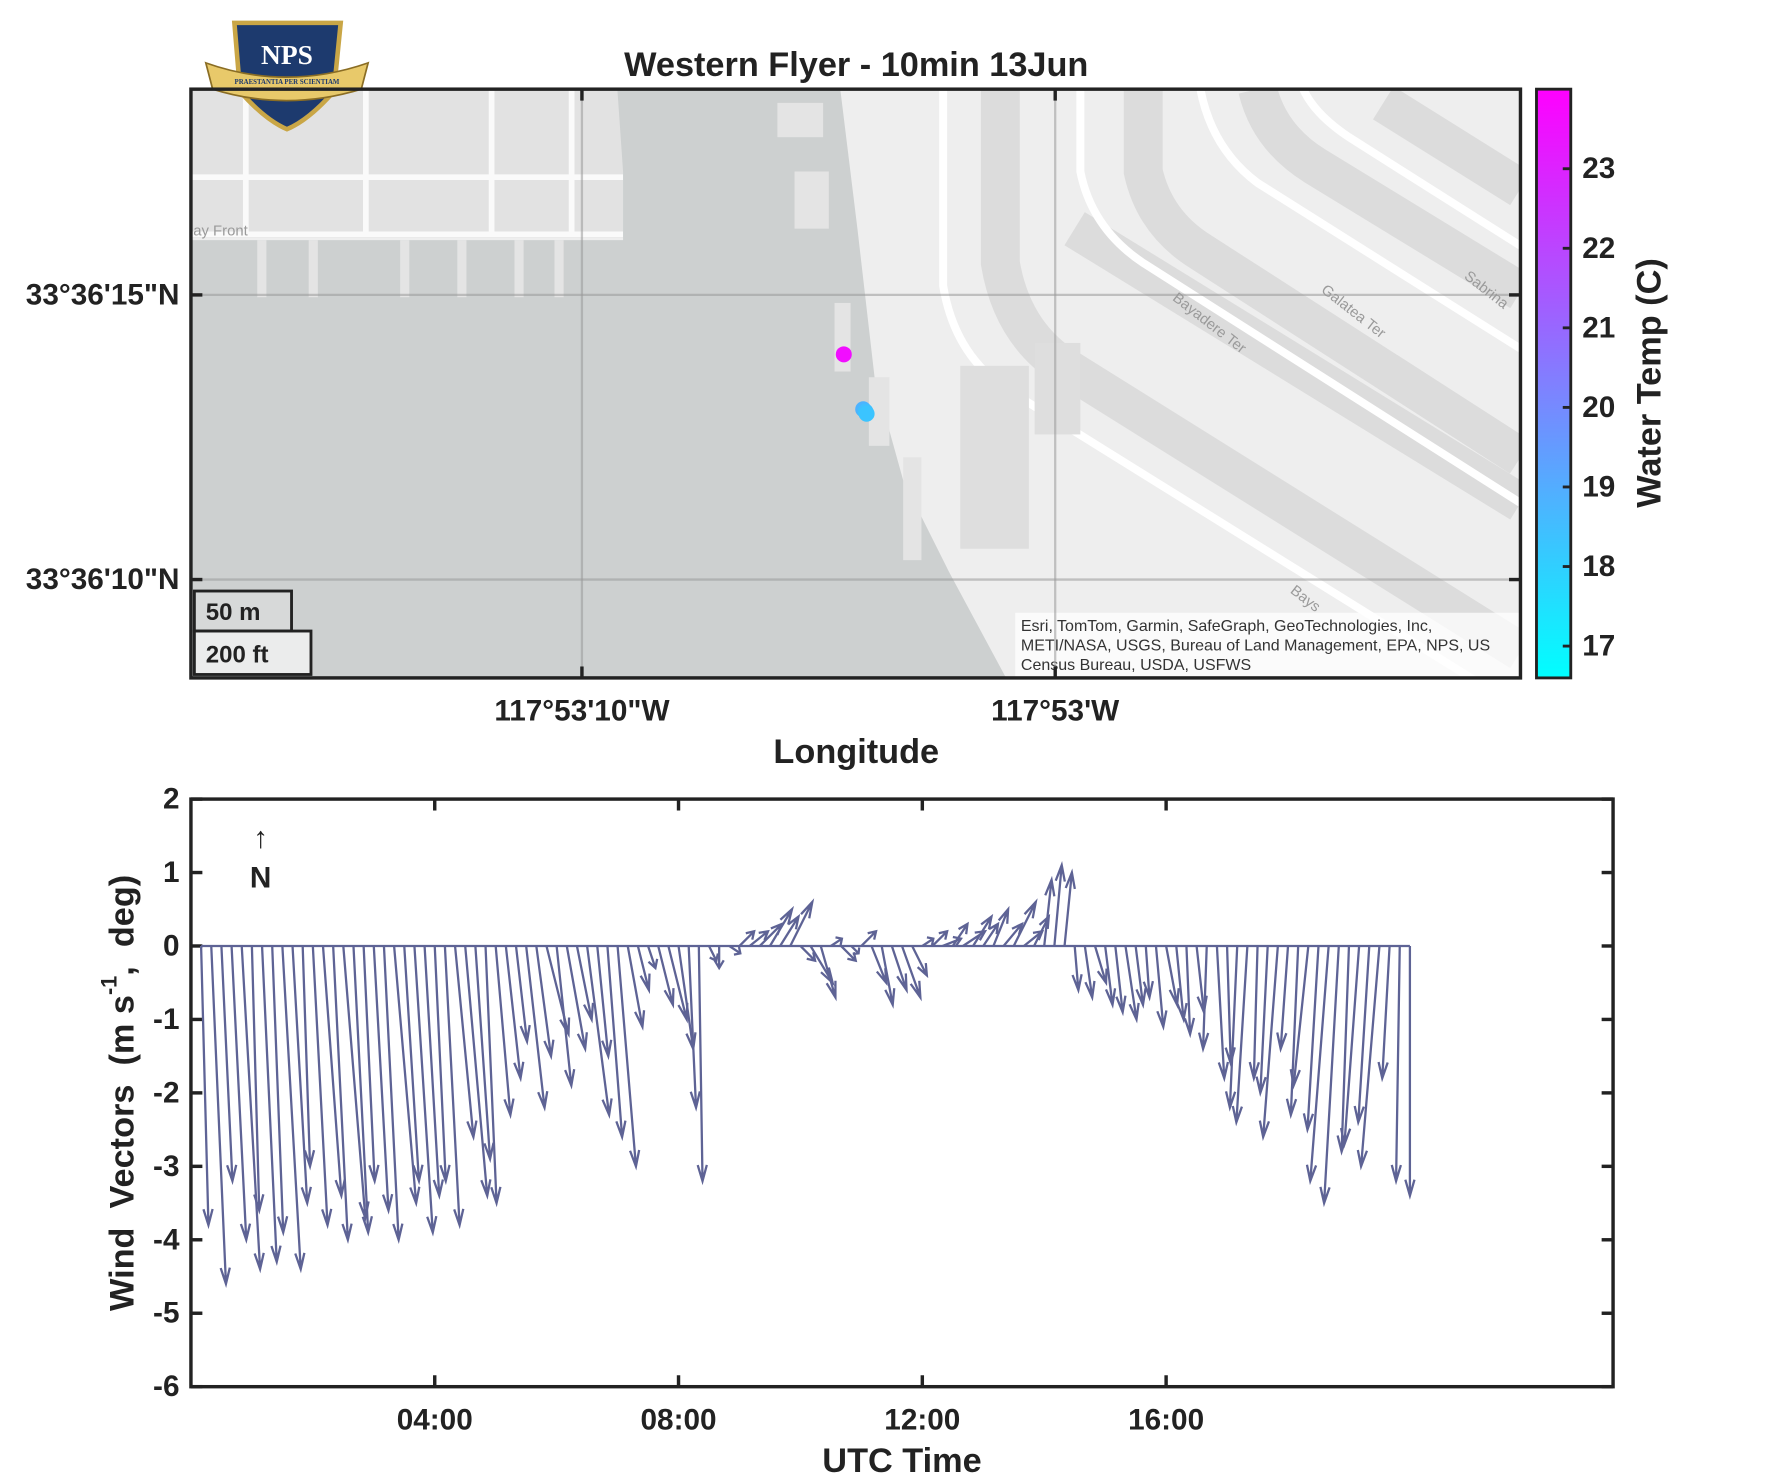  What do you see at coordinates (260, 877) in the screenshot?
I see `annotation: N` at bounding box center [260, 877].